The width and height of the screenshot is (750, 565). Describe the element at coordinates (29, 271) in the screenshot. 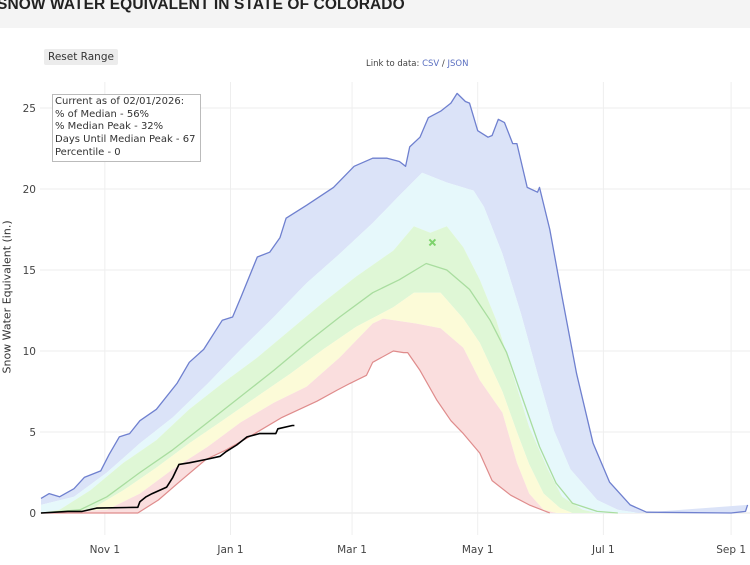

I see `y-tick-label: 15` at that location.